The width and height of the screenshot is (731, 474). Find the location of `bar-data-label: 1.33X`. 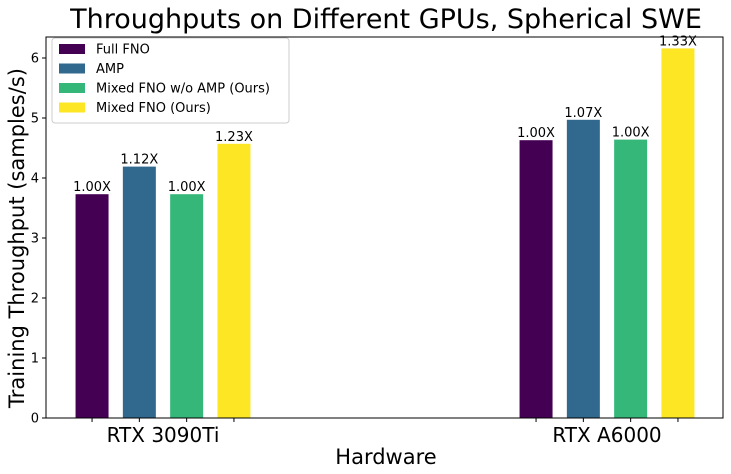

bar-data-label: 1.33X is located at coordinates (678, 41).